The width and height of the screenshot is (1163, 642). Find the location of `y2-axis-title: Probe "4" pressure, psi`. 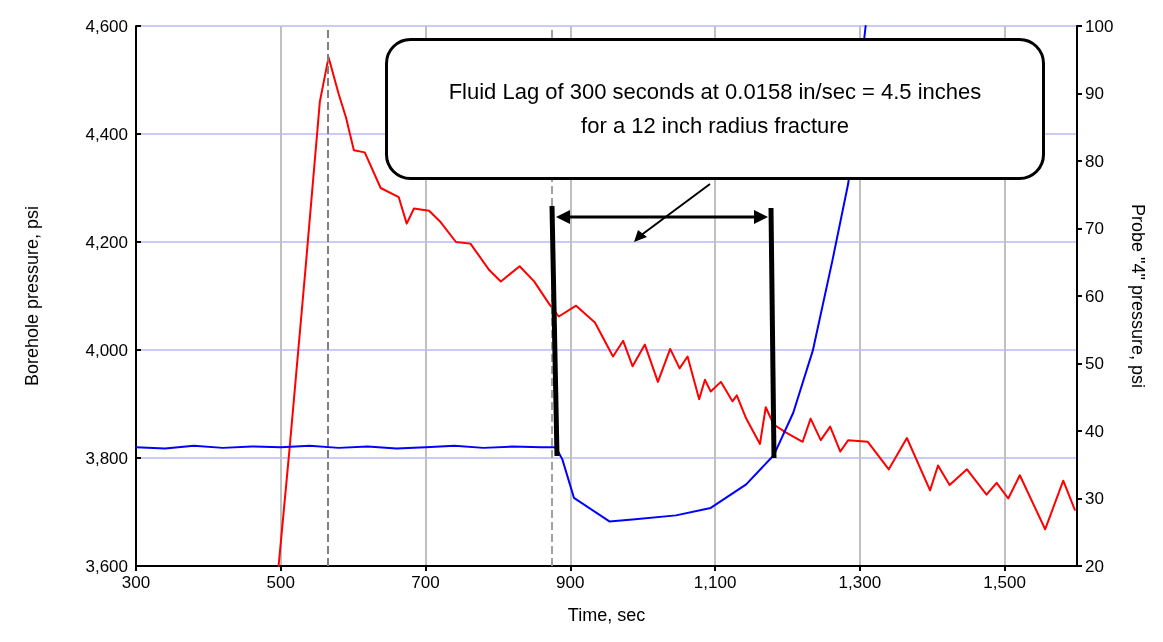

y2-axis-title: Probe "4" pressure, psi is located at coordinates (1138, 296).